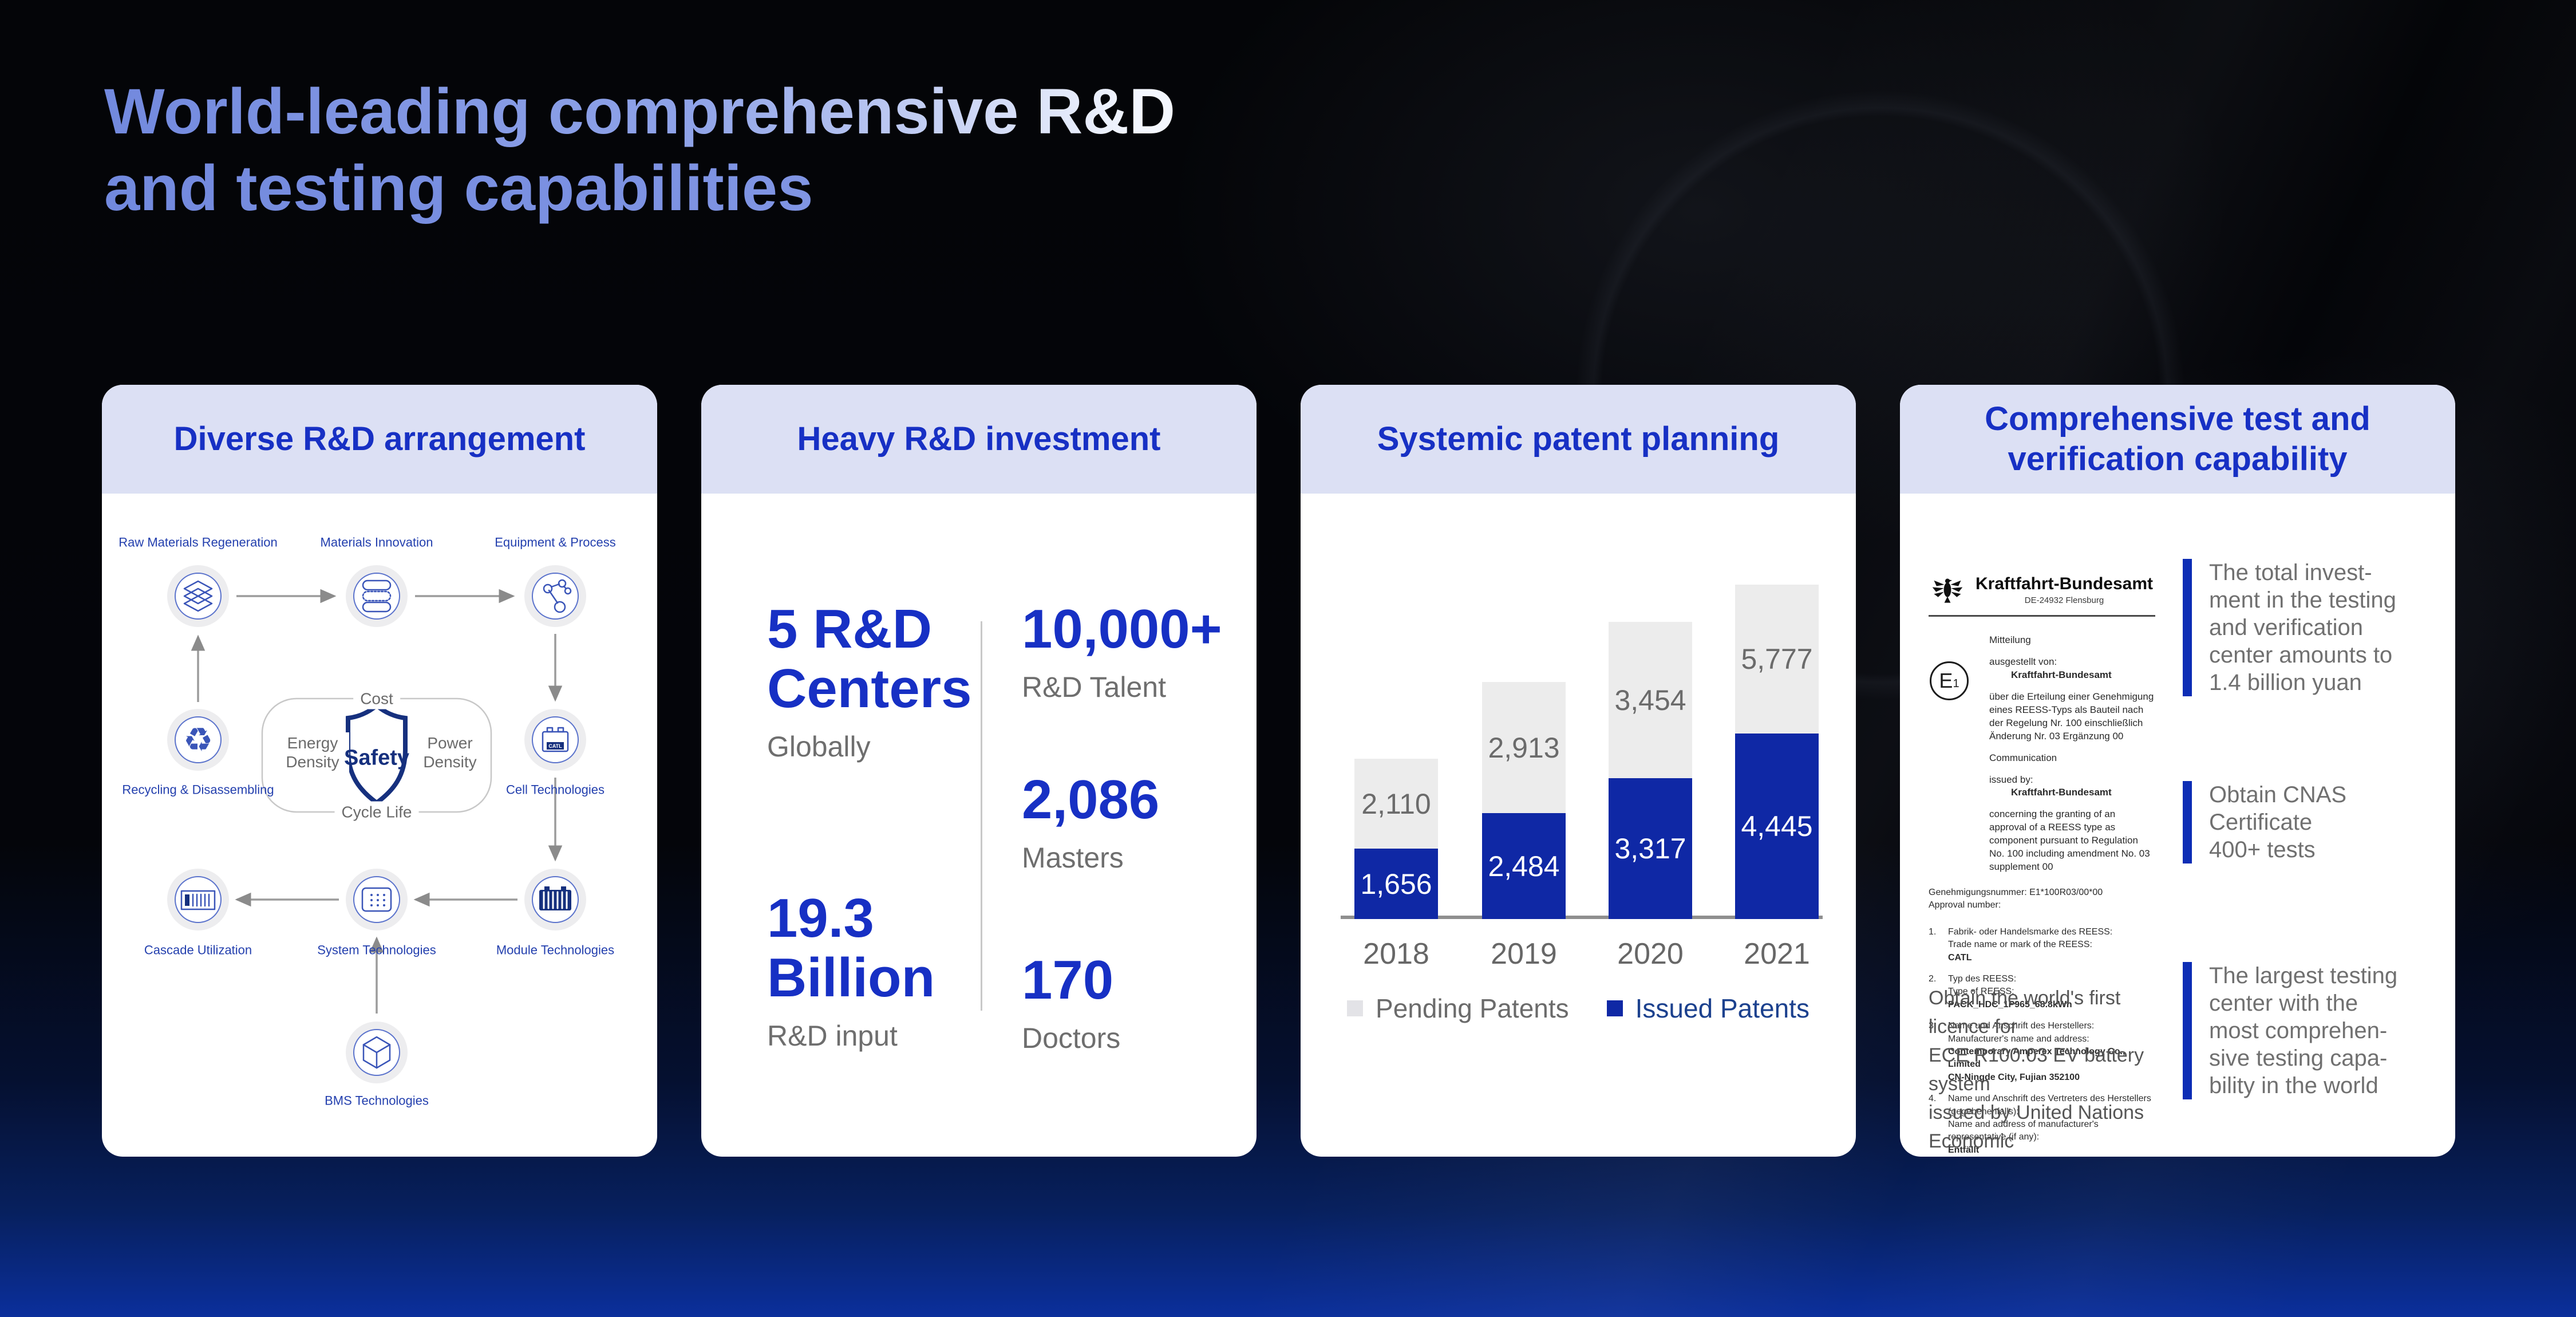 The image size is (2576, 1317). I want to click on issued-value-label-2021: 4,445, so click(1777, 826).